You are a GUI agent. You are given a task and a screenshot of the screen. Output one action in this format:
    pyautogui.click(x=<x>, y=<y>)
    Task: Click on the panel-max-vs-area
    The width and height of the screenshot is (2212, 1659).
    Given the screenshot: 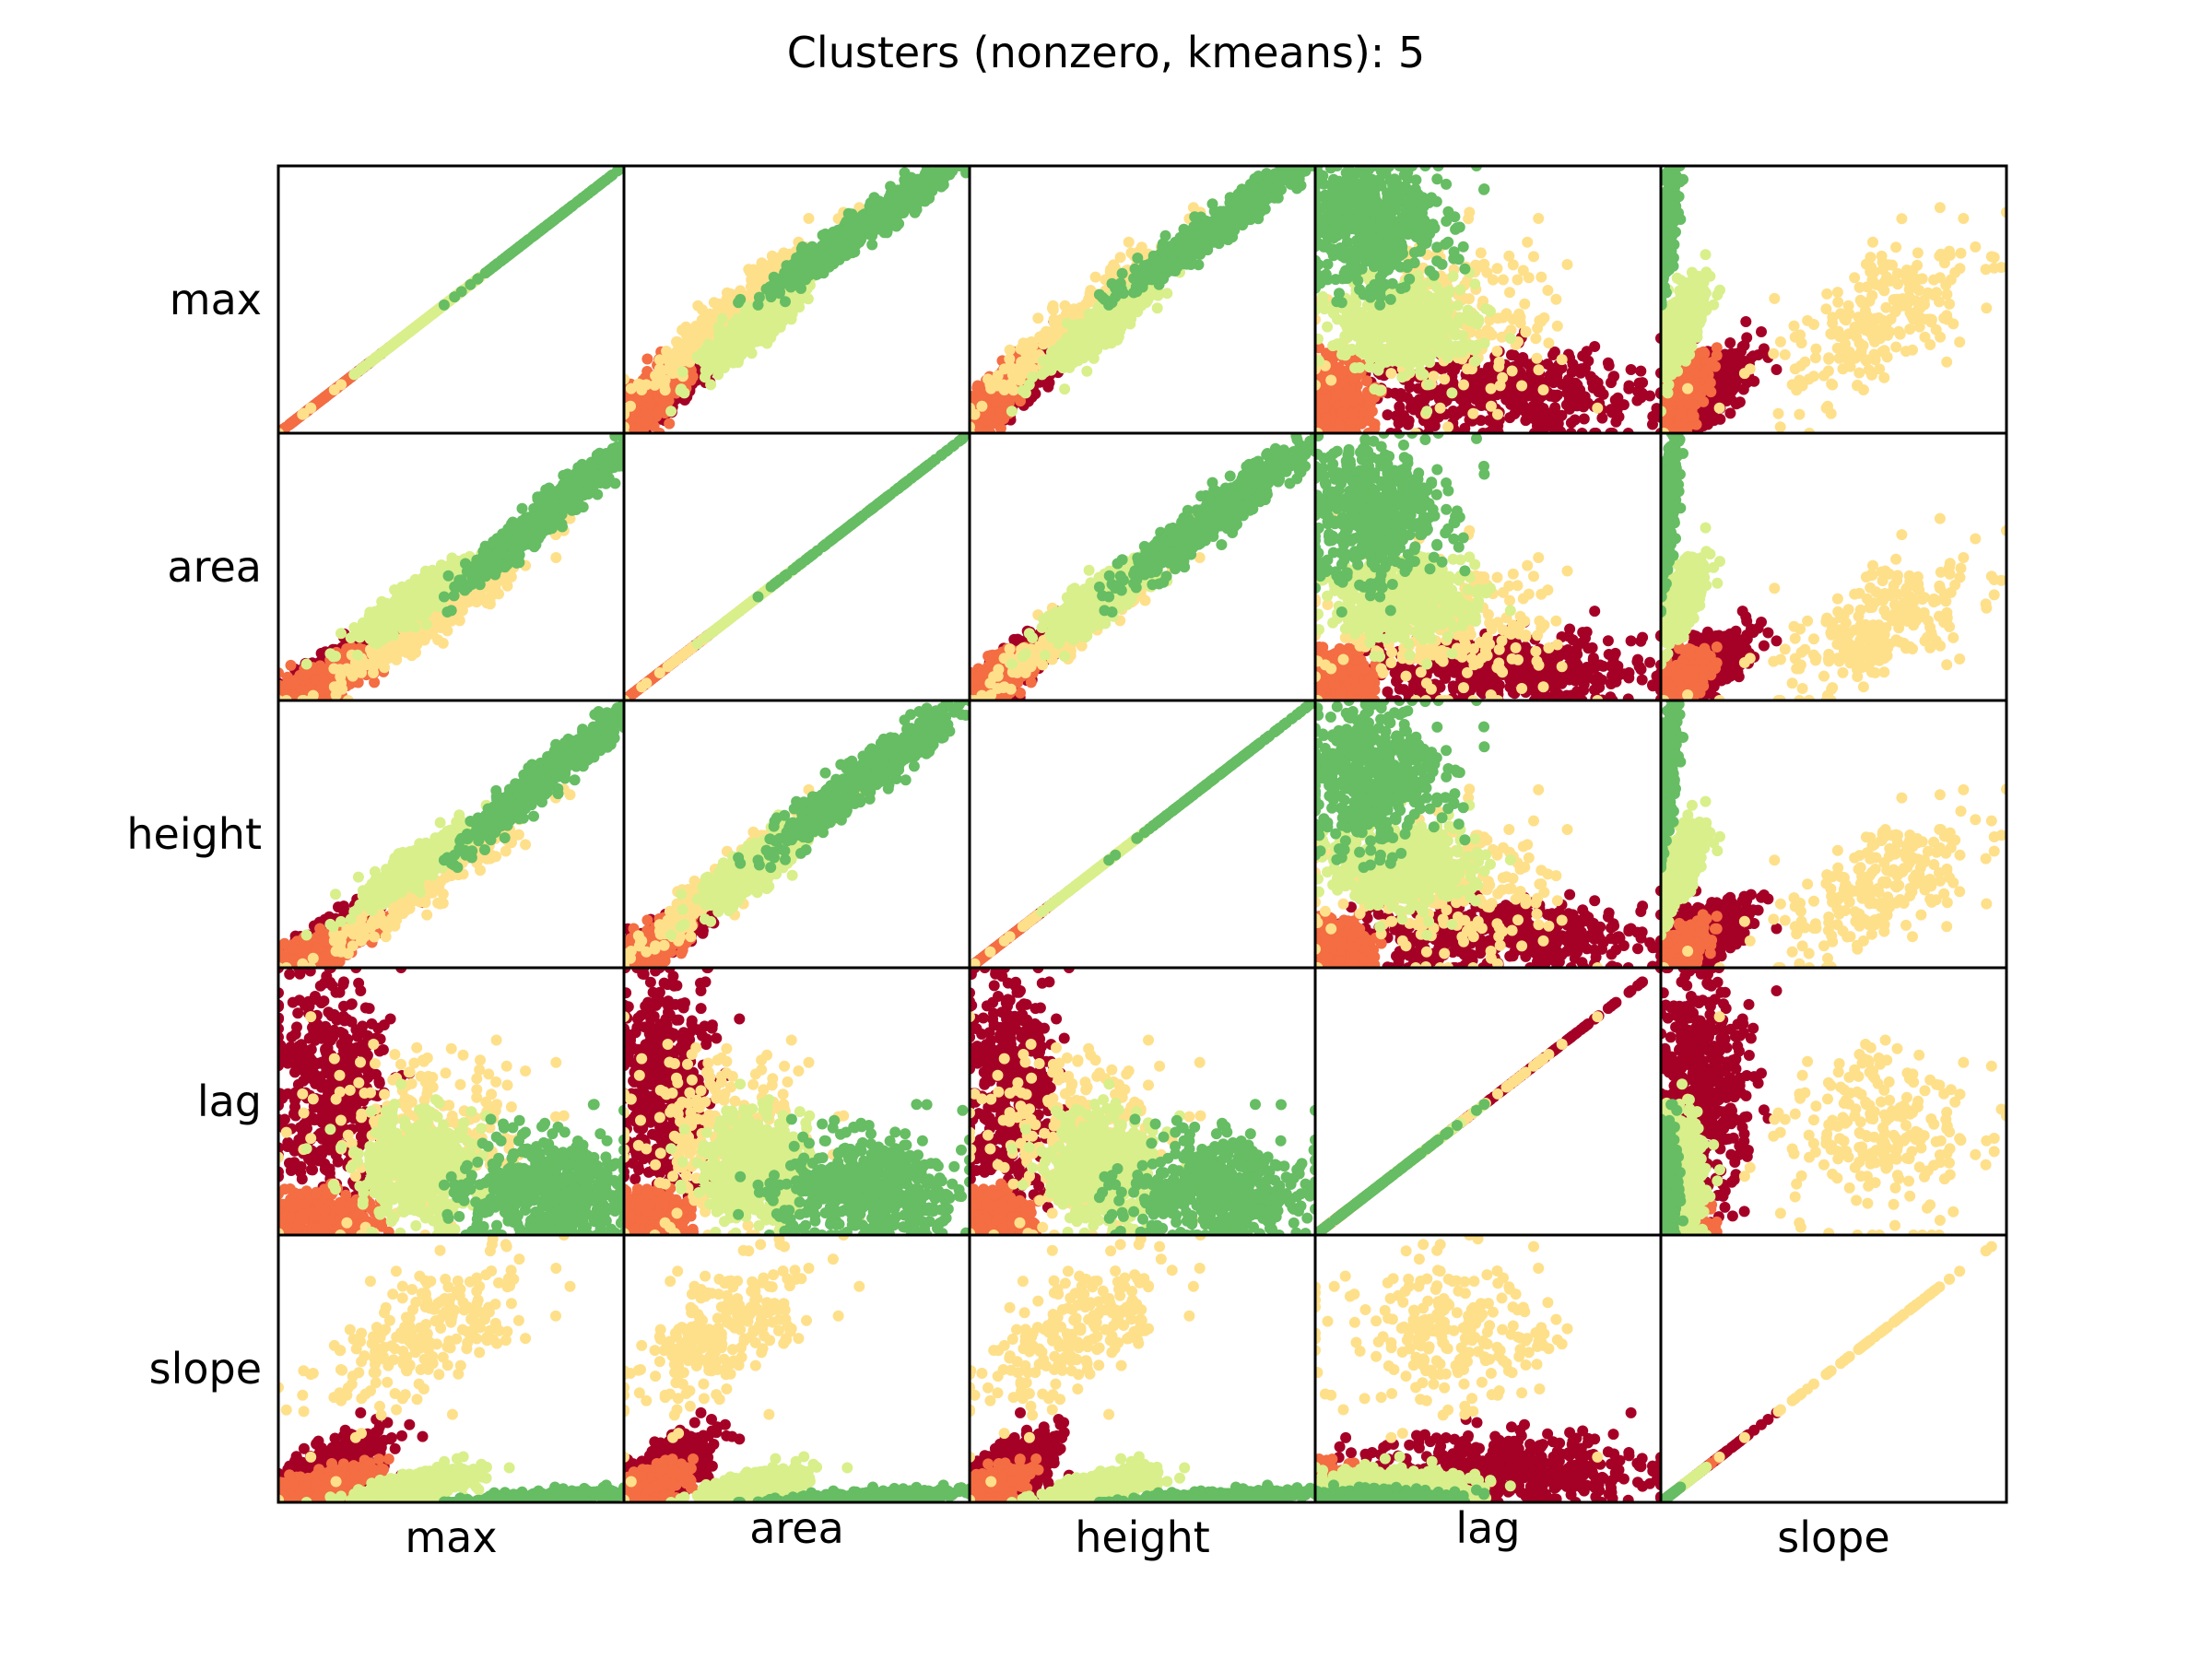 What is the action you would take?
    pyautogui.click(x=796, y=299)
    